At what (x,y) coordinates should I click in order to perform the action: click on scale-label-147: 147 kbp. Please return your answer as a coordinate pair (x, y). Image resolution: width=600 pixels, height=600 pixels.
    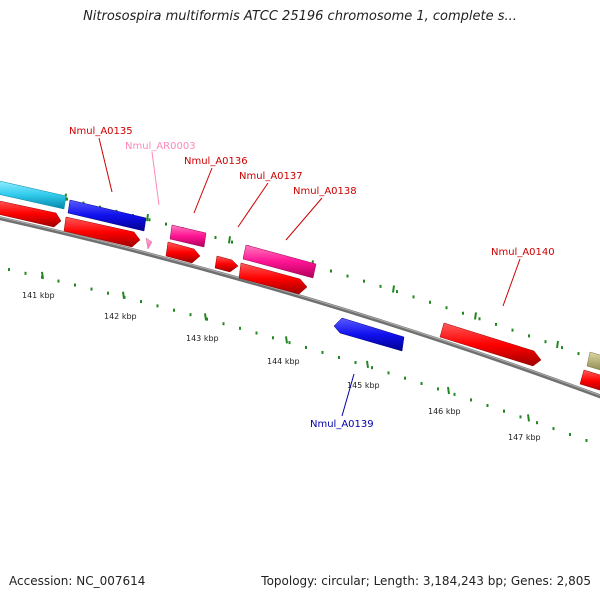
    Looking at the image, I should click on (524, 437).